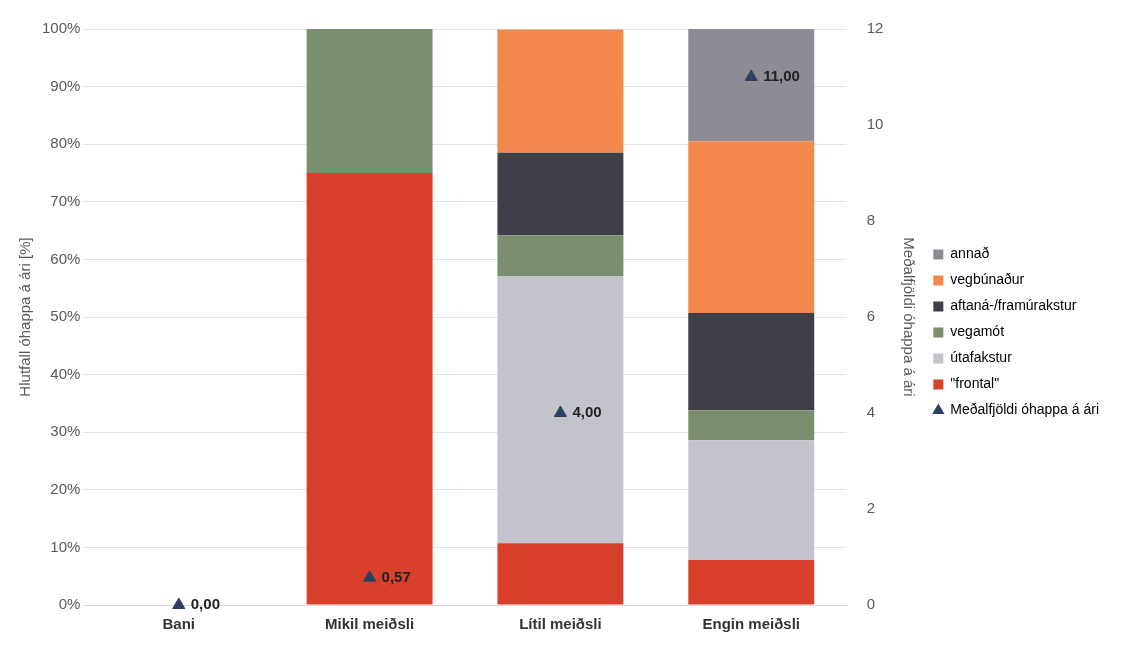 This screenshot has width=1131, height=650. I want to click on y-tick-label: 80%, so click(65, 143).